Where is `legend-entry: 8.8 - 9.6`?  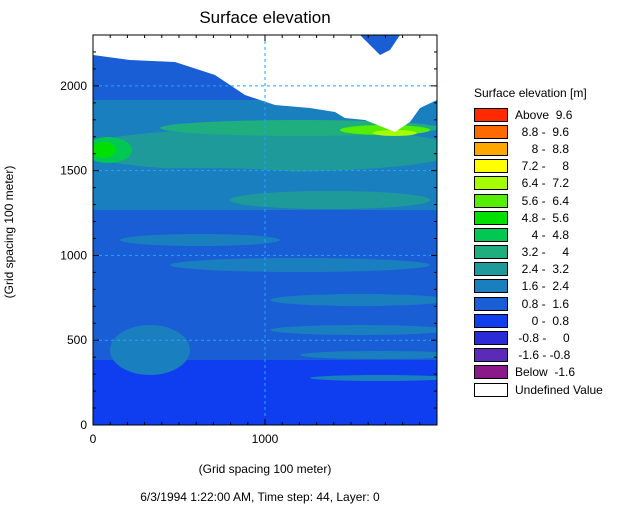
legend-entry: 8.8 - 9.6 is located at coordinates (538, 131).